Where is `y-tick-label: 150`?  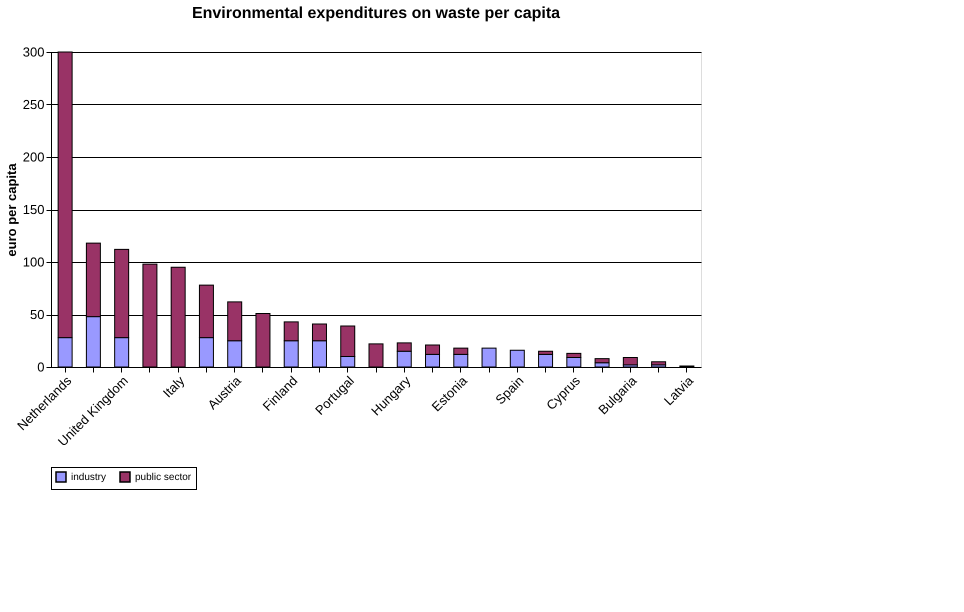 y-tick-label: 150 is located at coordinates (33, 209).